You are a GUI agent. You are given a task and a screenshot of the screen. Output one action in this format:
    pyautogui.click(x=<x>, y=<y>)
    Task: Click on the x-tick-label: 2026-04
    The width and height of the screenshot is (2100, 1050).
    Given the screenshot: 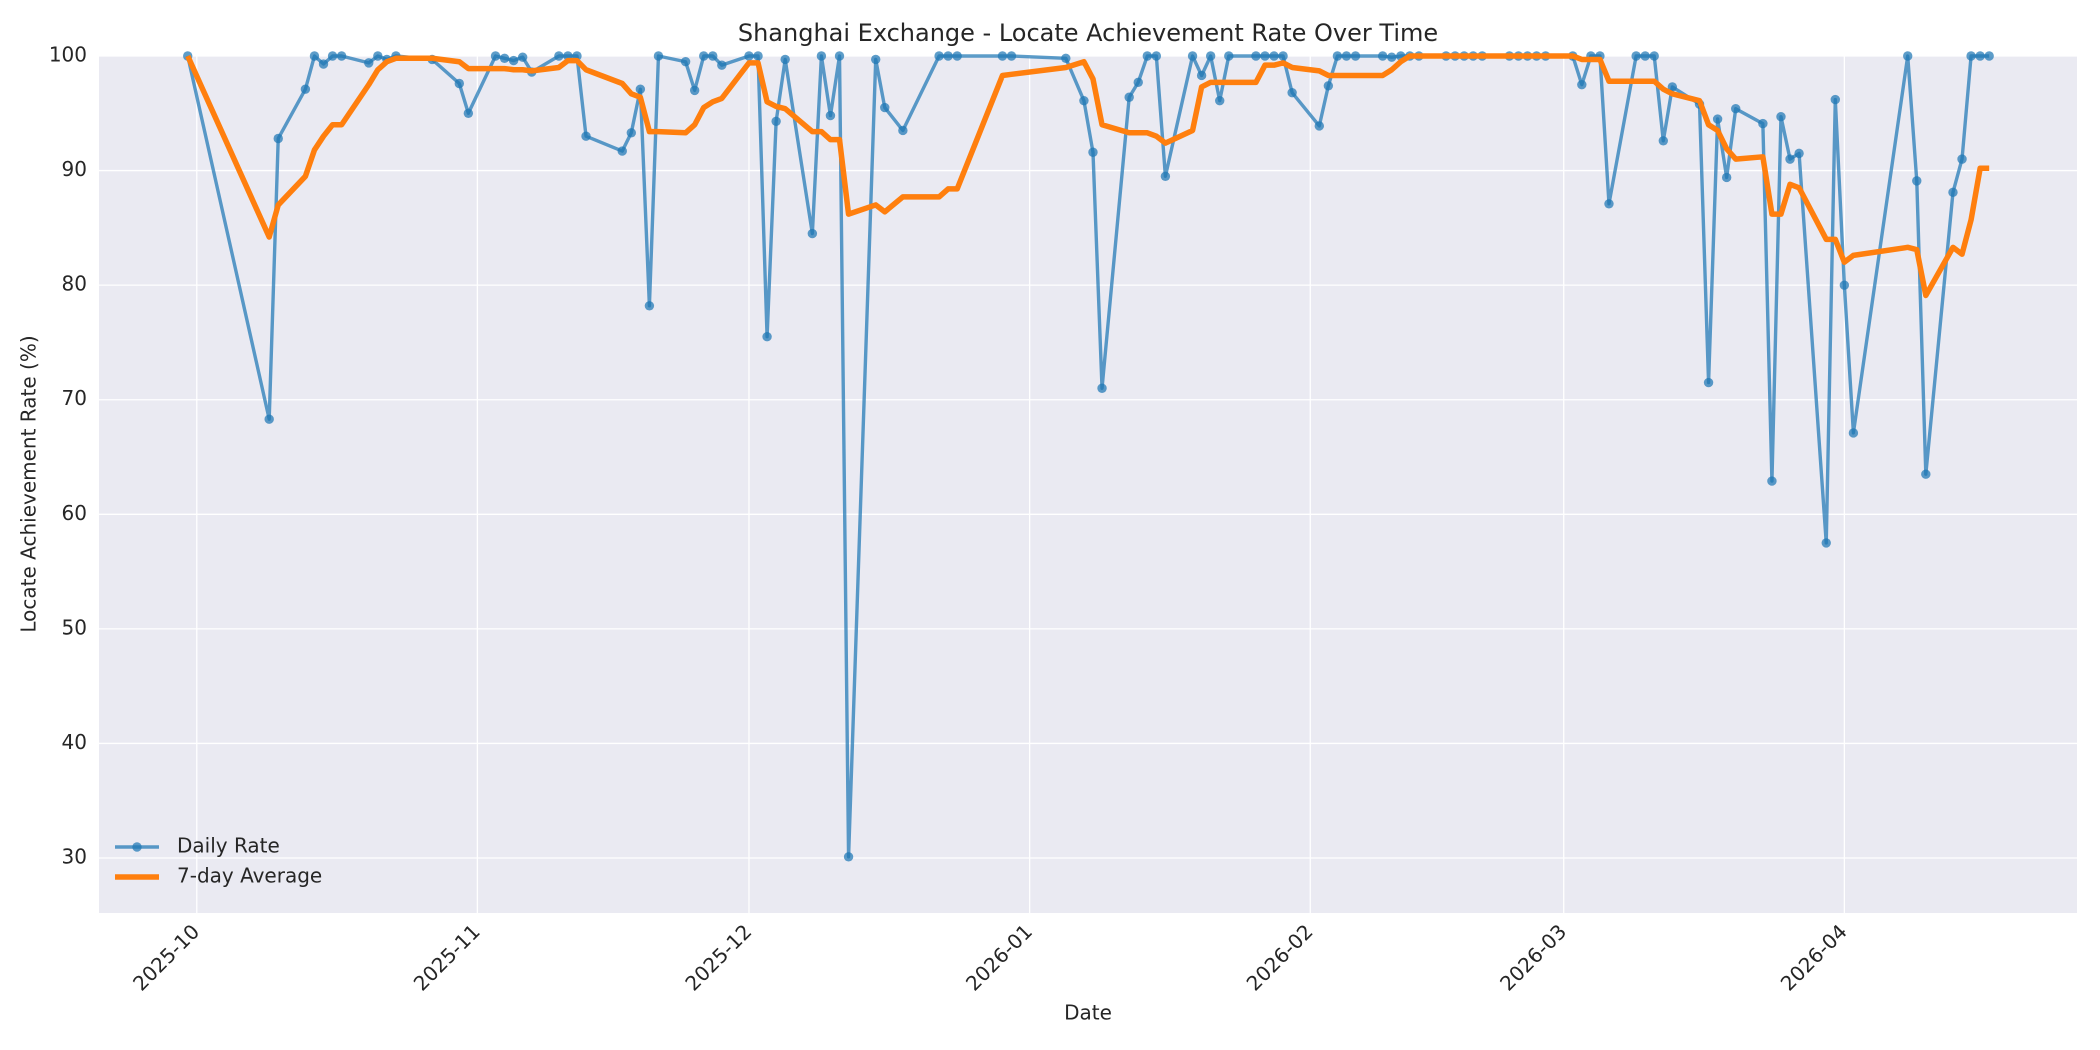 What is the action you would take?
    pyautogui.click(x=1814, y=957)
    